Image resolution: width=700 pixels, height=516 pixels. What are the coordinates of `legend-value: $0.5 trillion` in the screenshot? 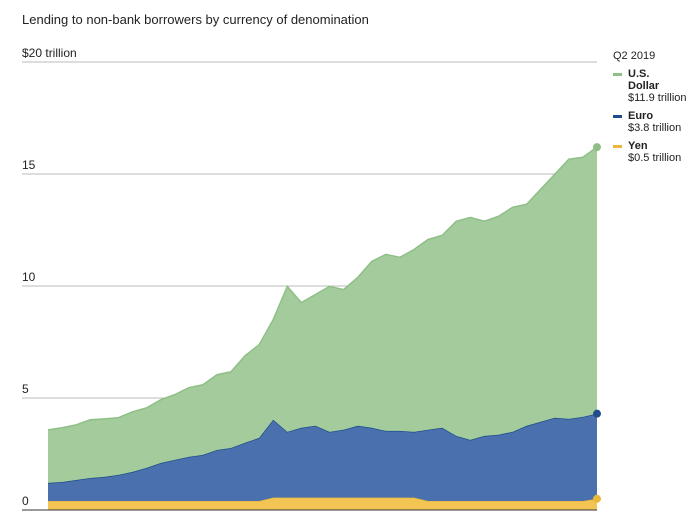 It's located at (655, 158).